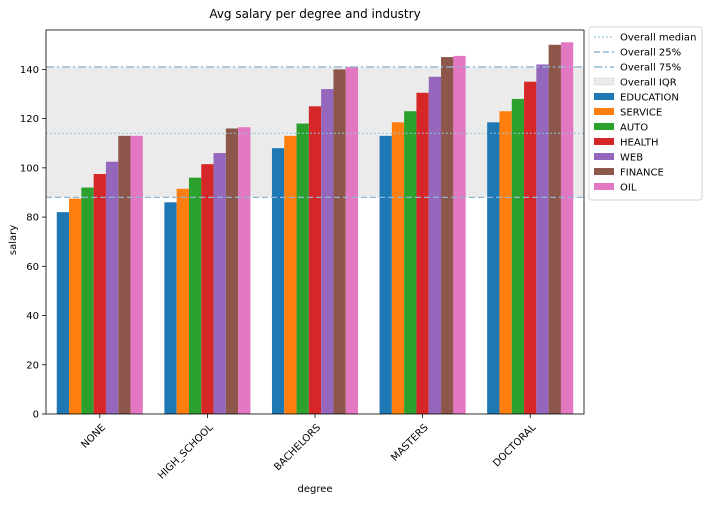  I want to click on bar-web-none, so click(112, 287).